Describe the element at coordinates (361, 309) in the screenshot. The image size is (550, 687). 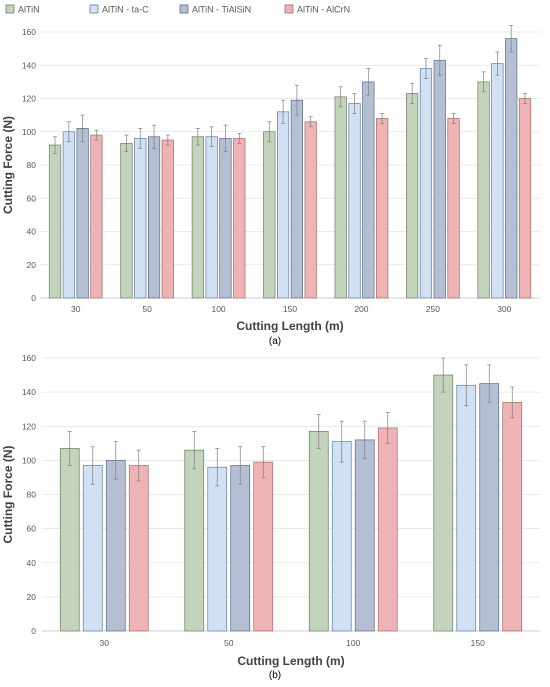
I see `x-tick-label: 200` at that location.